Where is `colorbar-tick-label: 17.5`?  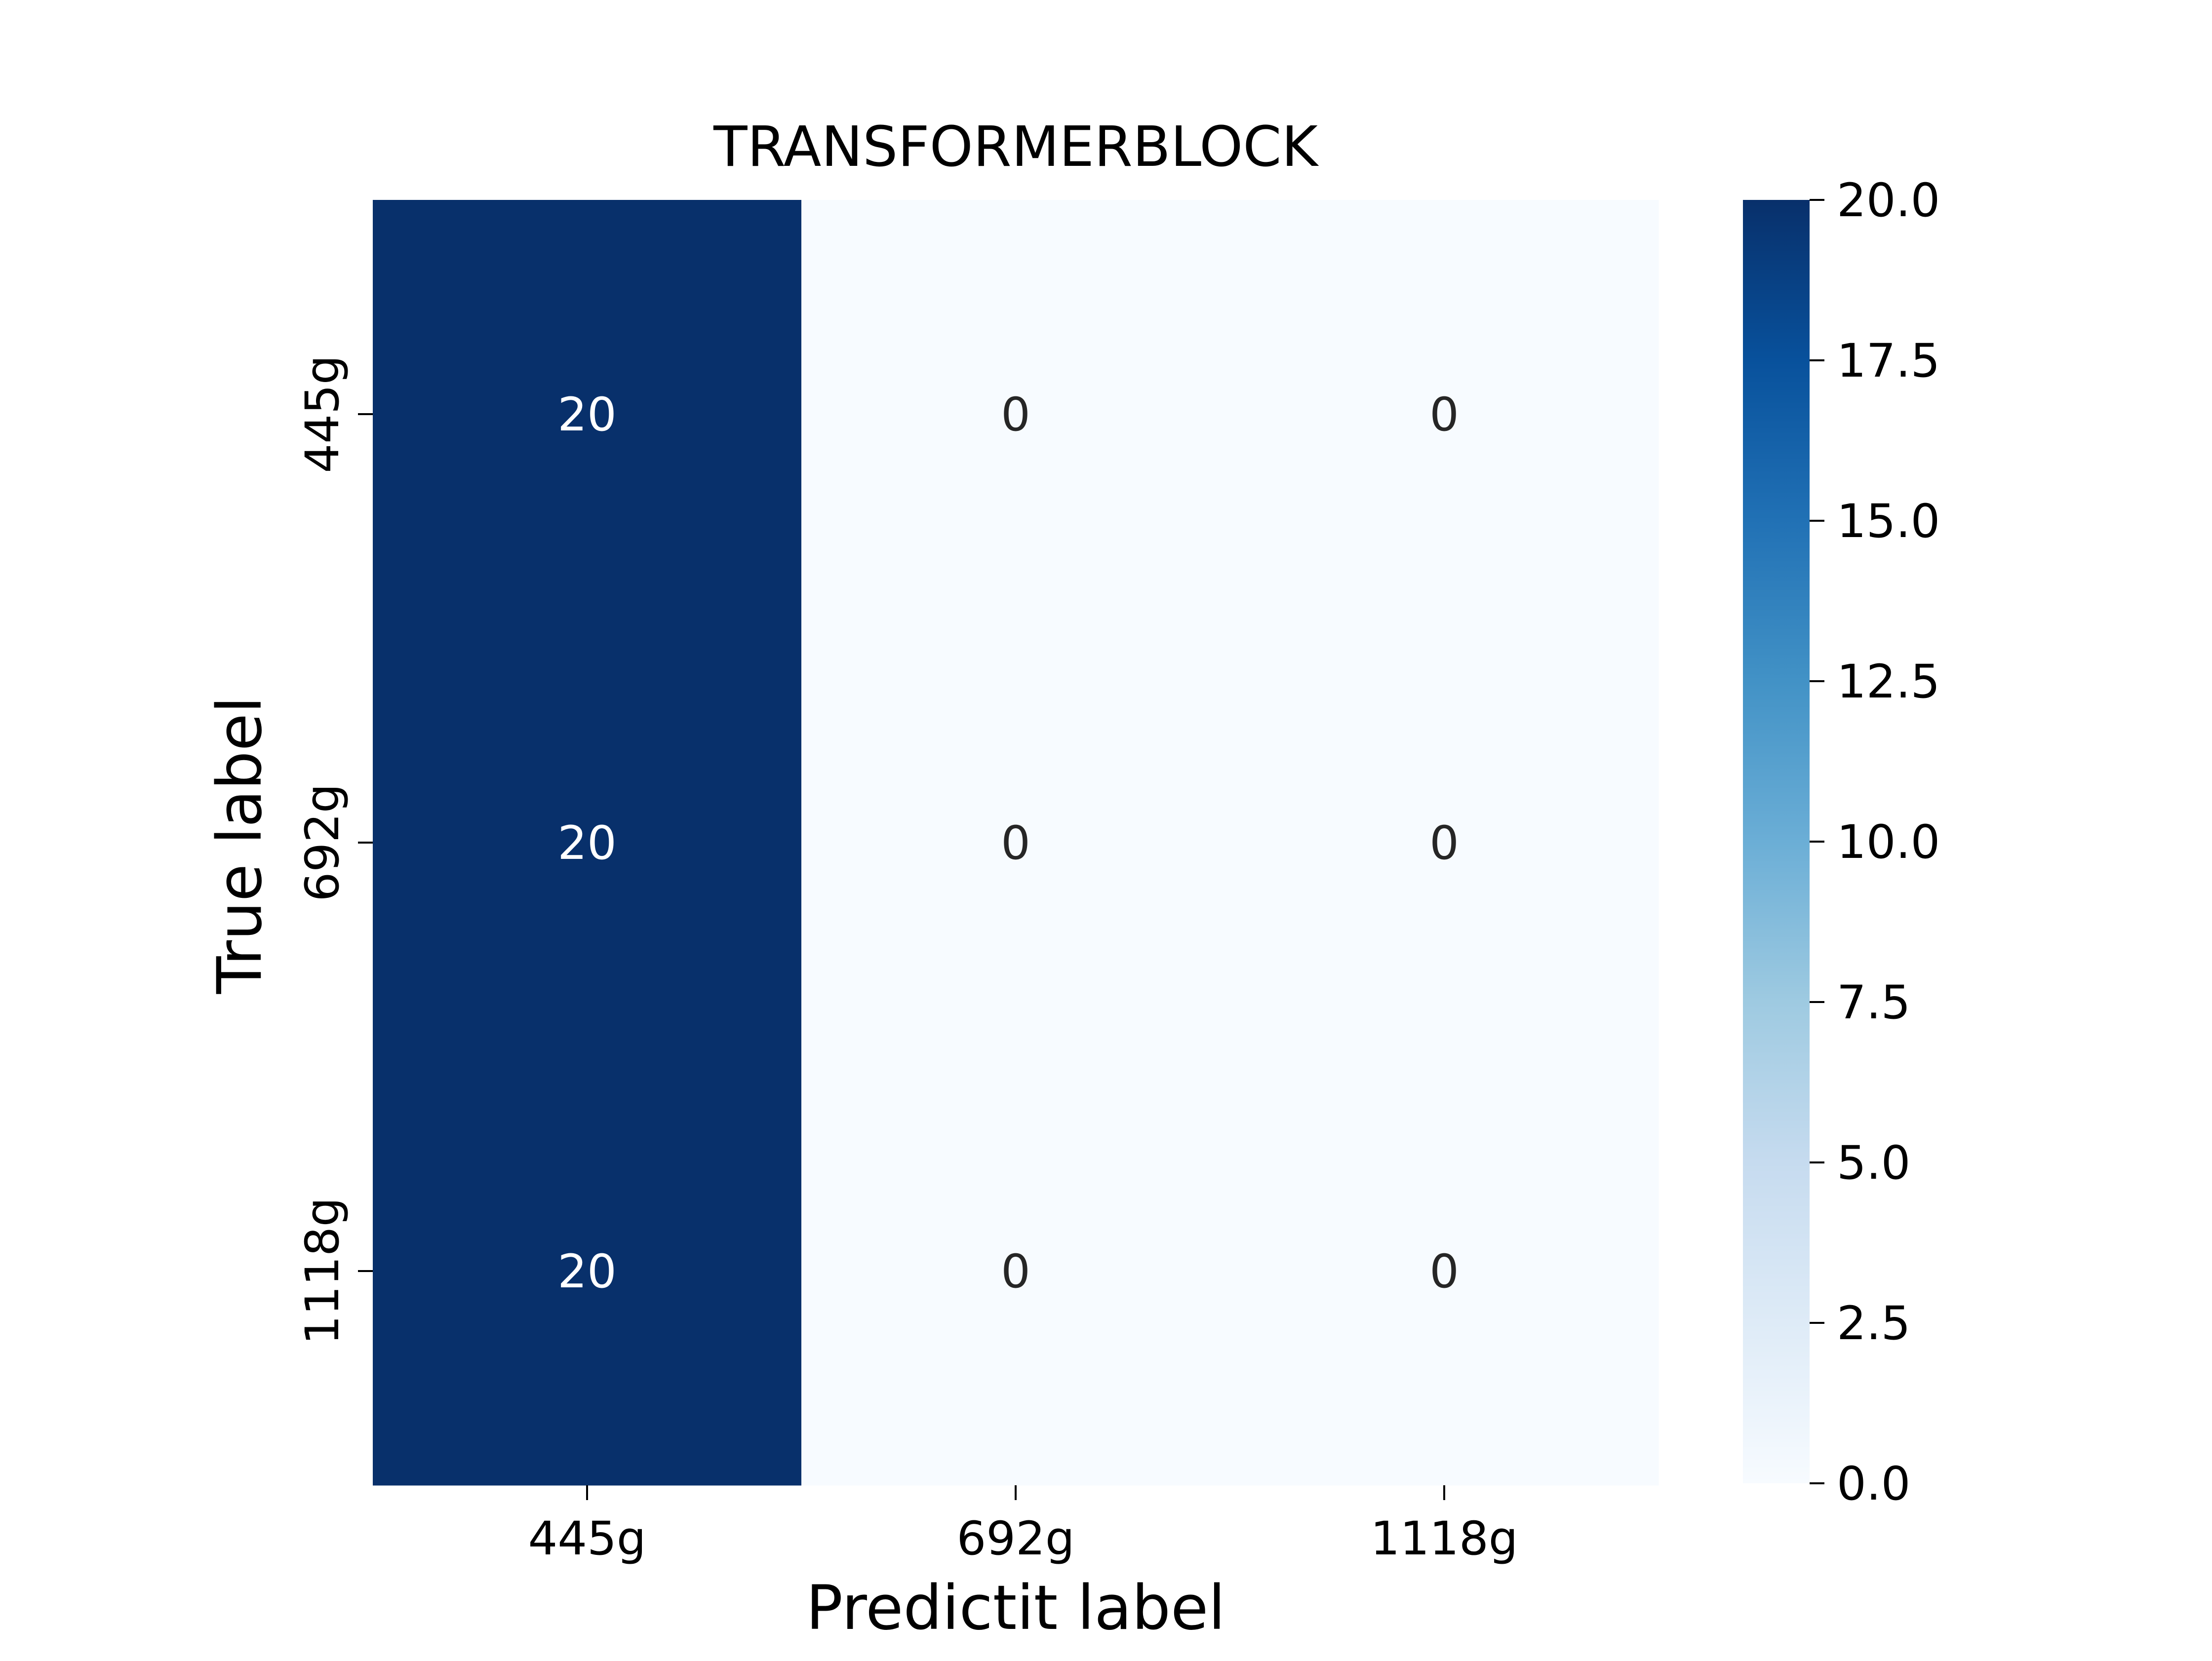
colorbar-tick-label: 17.5 is located at coordinates (1889, 361).